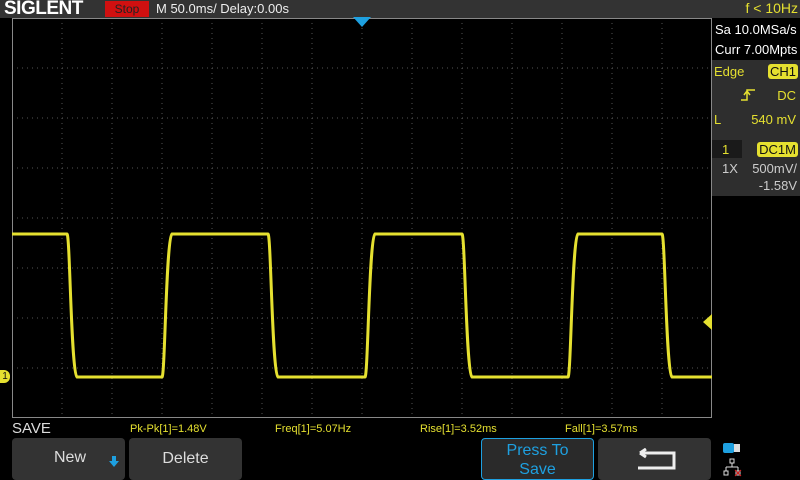  Describe the element at coordinates (726, 149) in the screenshot. I see `channel-number: 1` at that location.